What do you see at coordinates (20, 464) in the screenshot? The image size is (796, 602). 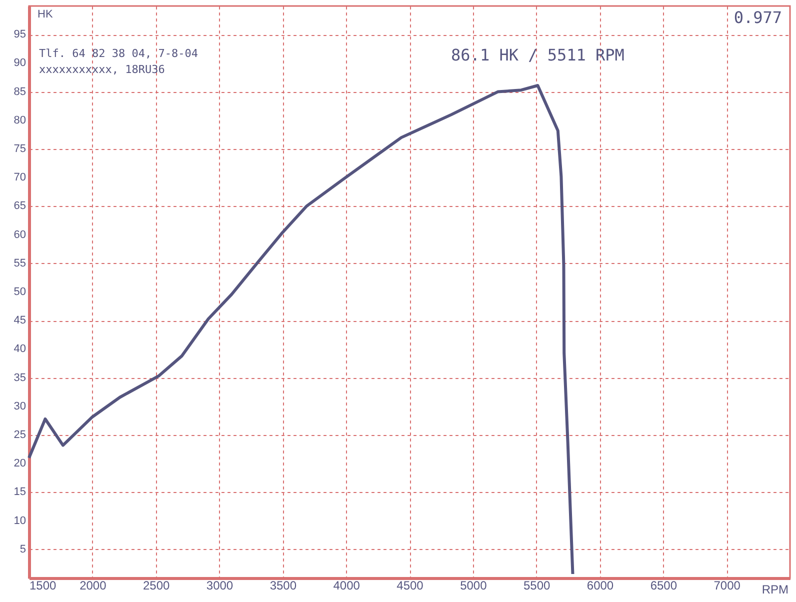 I see `y-tick-label: 20` at bounding box center [20, 464].